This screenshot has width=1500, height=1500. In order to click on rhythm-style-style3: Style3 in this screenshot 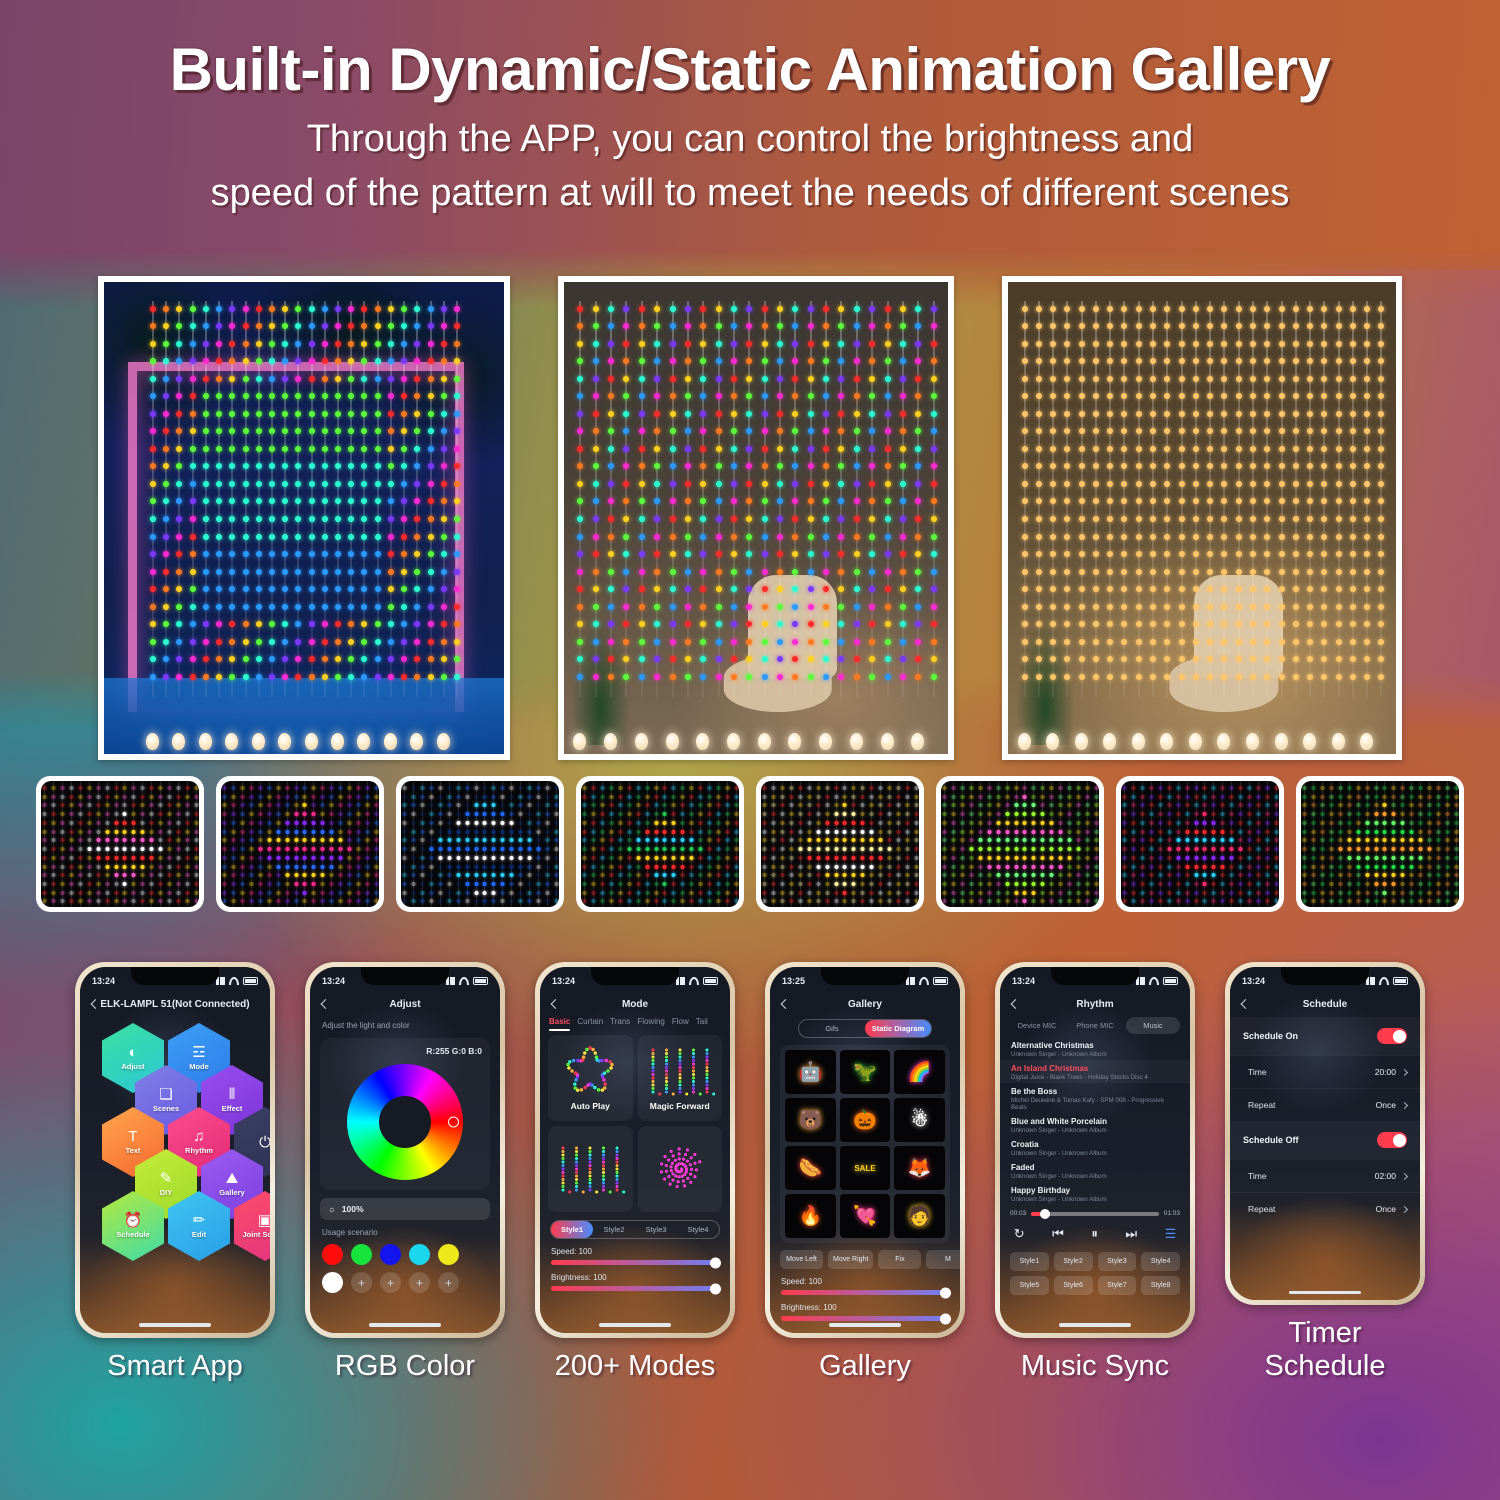, I will do `click(1117, 1261)`.